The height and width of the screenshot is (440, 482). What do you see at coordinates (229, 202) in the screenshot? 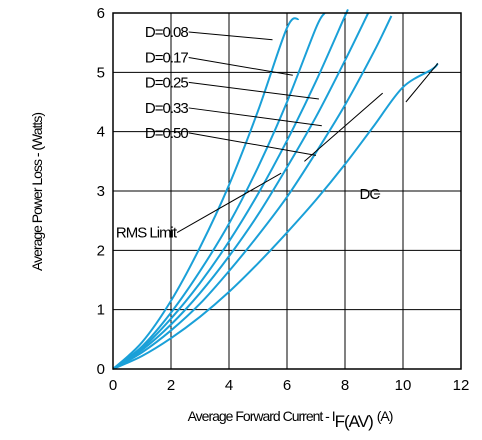
I see `leader-rms-limit` at bounding box center [229, 202].